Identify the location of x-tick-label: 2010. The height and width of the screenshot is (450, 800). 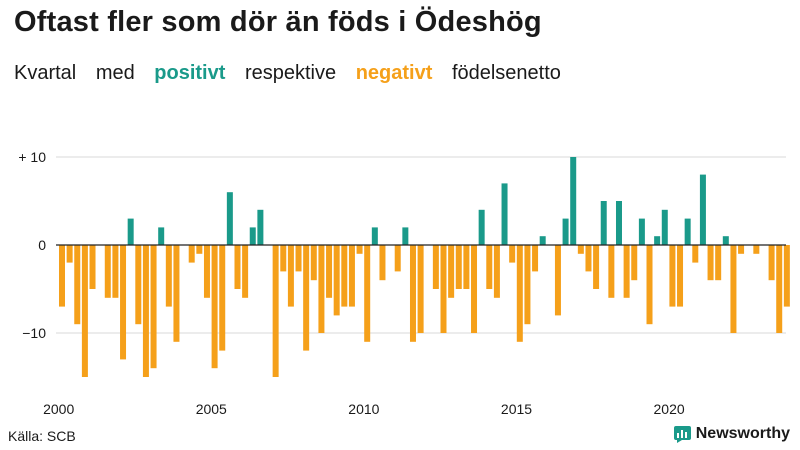
(363, 409).